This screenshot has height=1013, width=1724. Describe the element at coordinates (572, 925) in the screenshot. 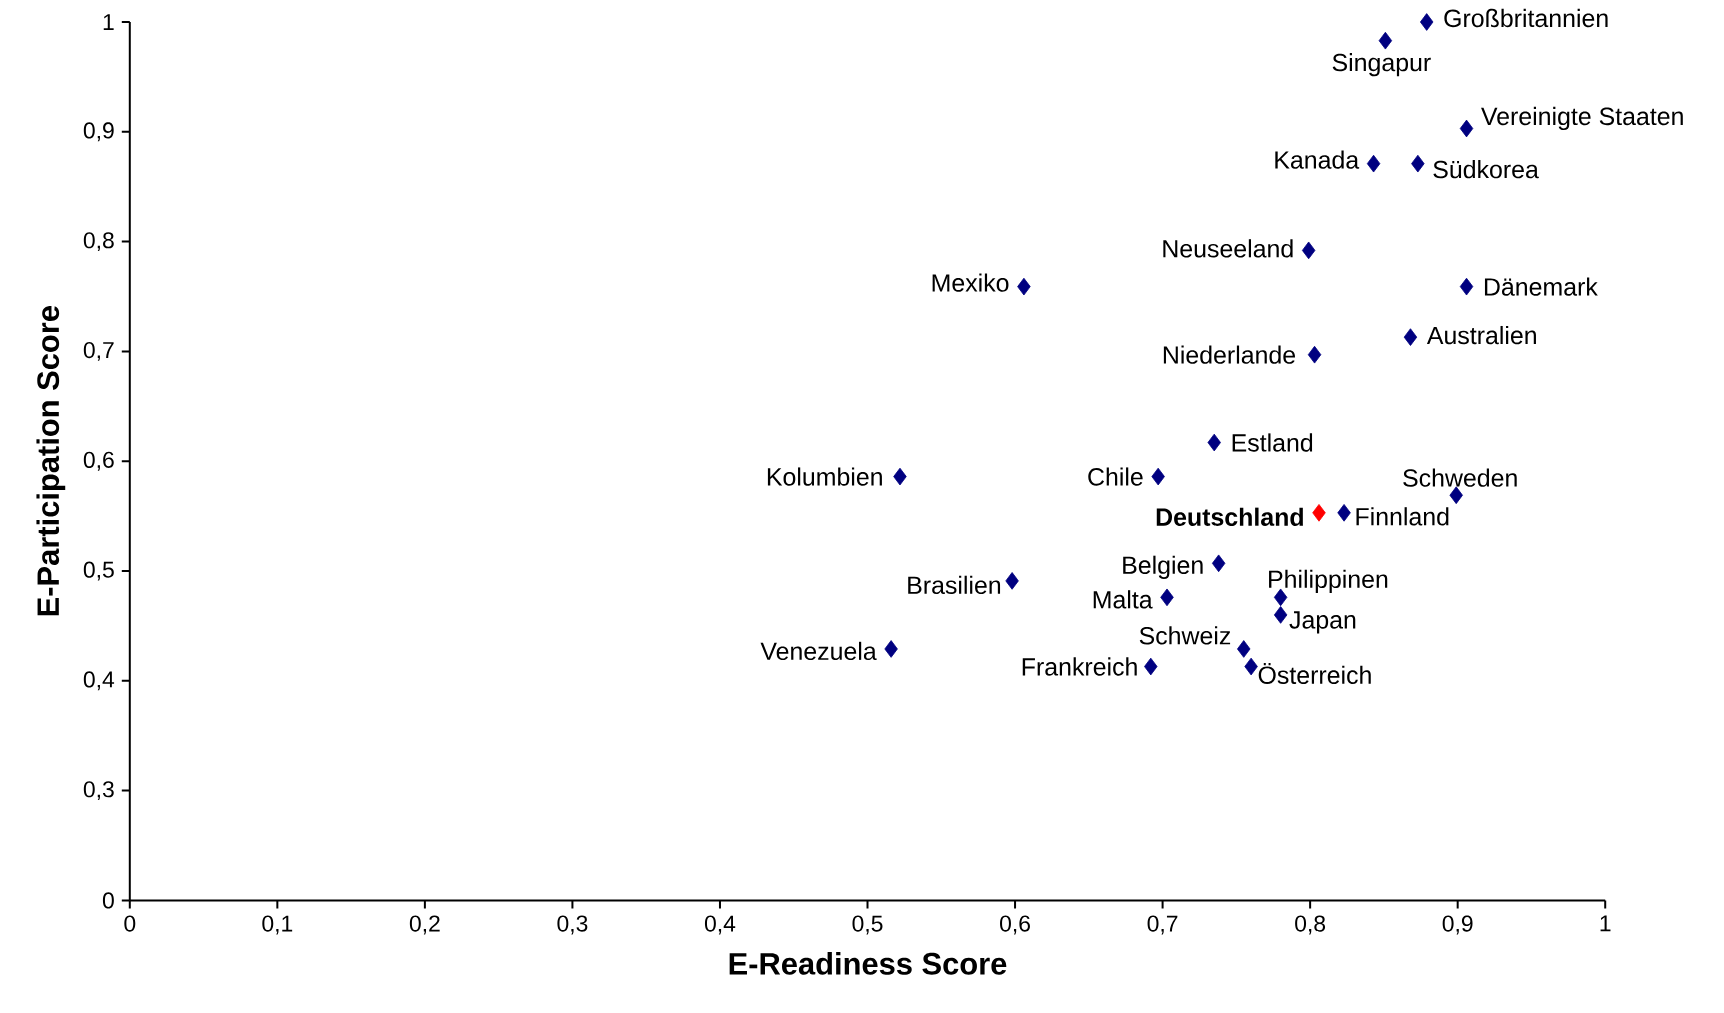

I see `x-tick-label: 0,3` at that location.